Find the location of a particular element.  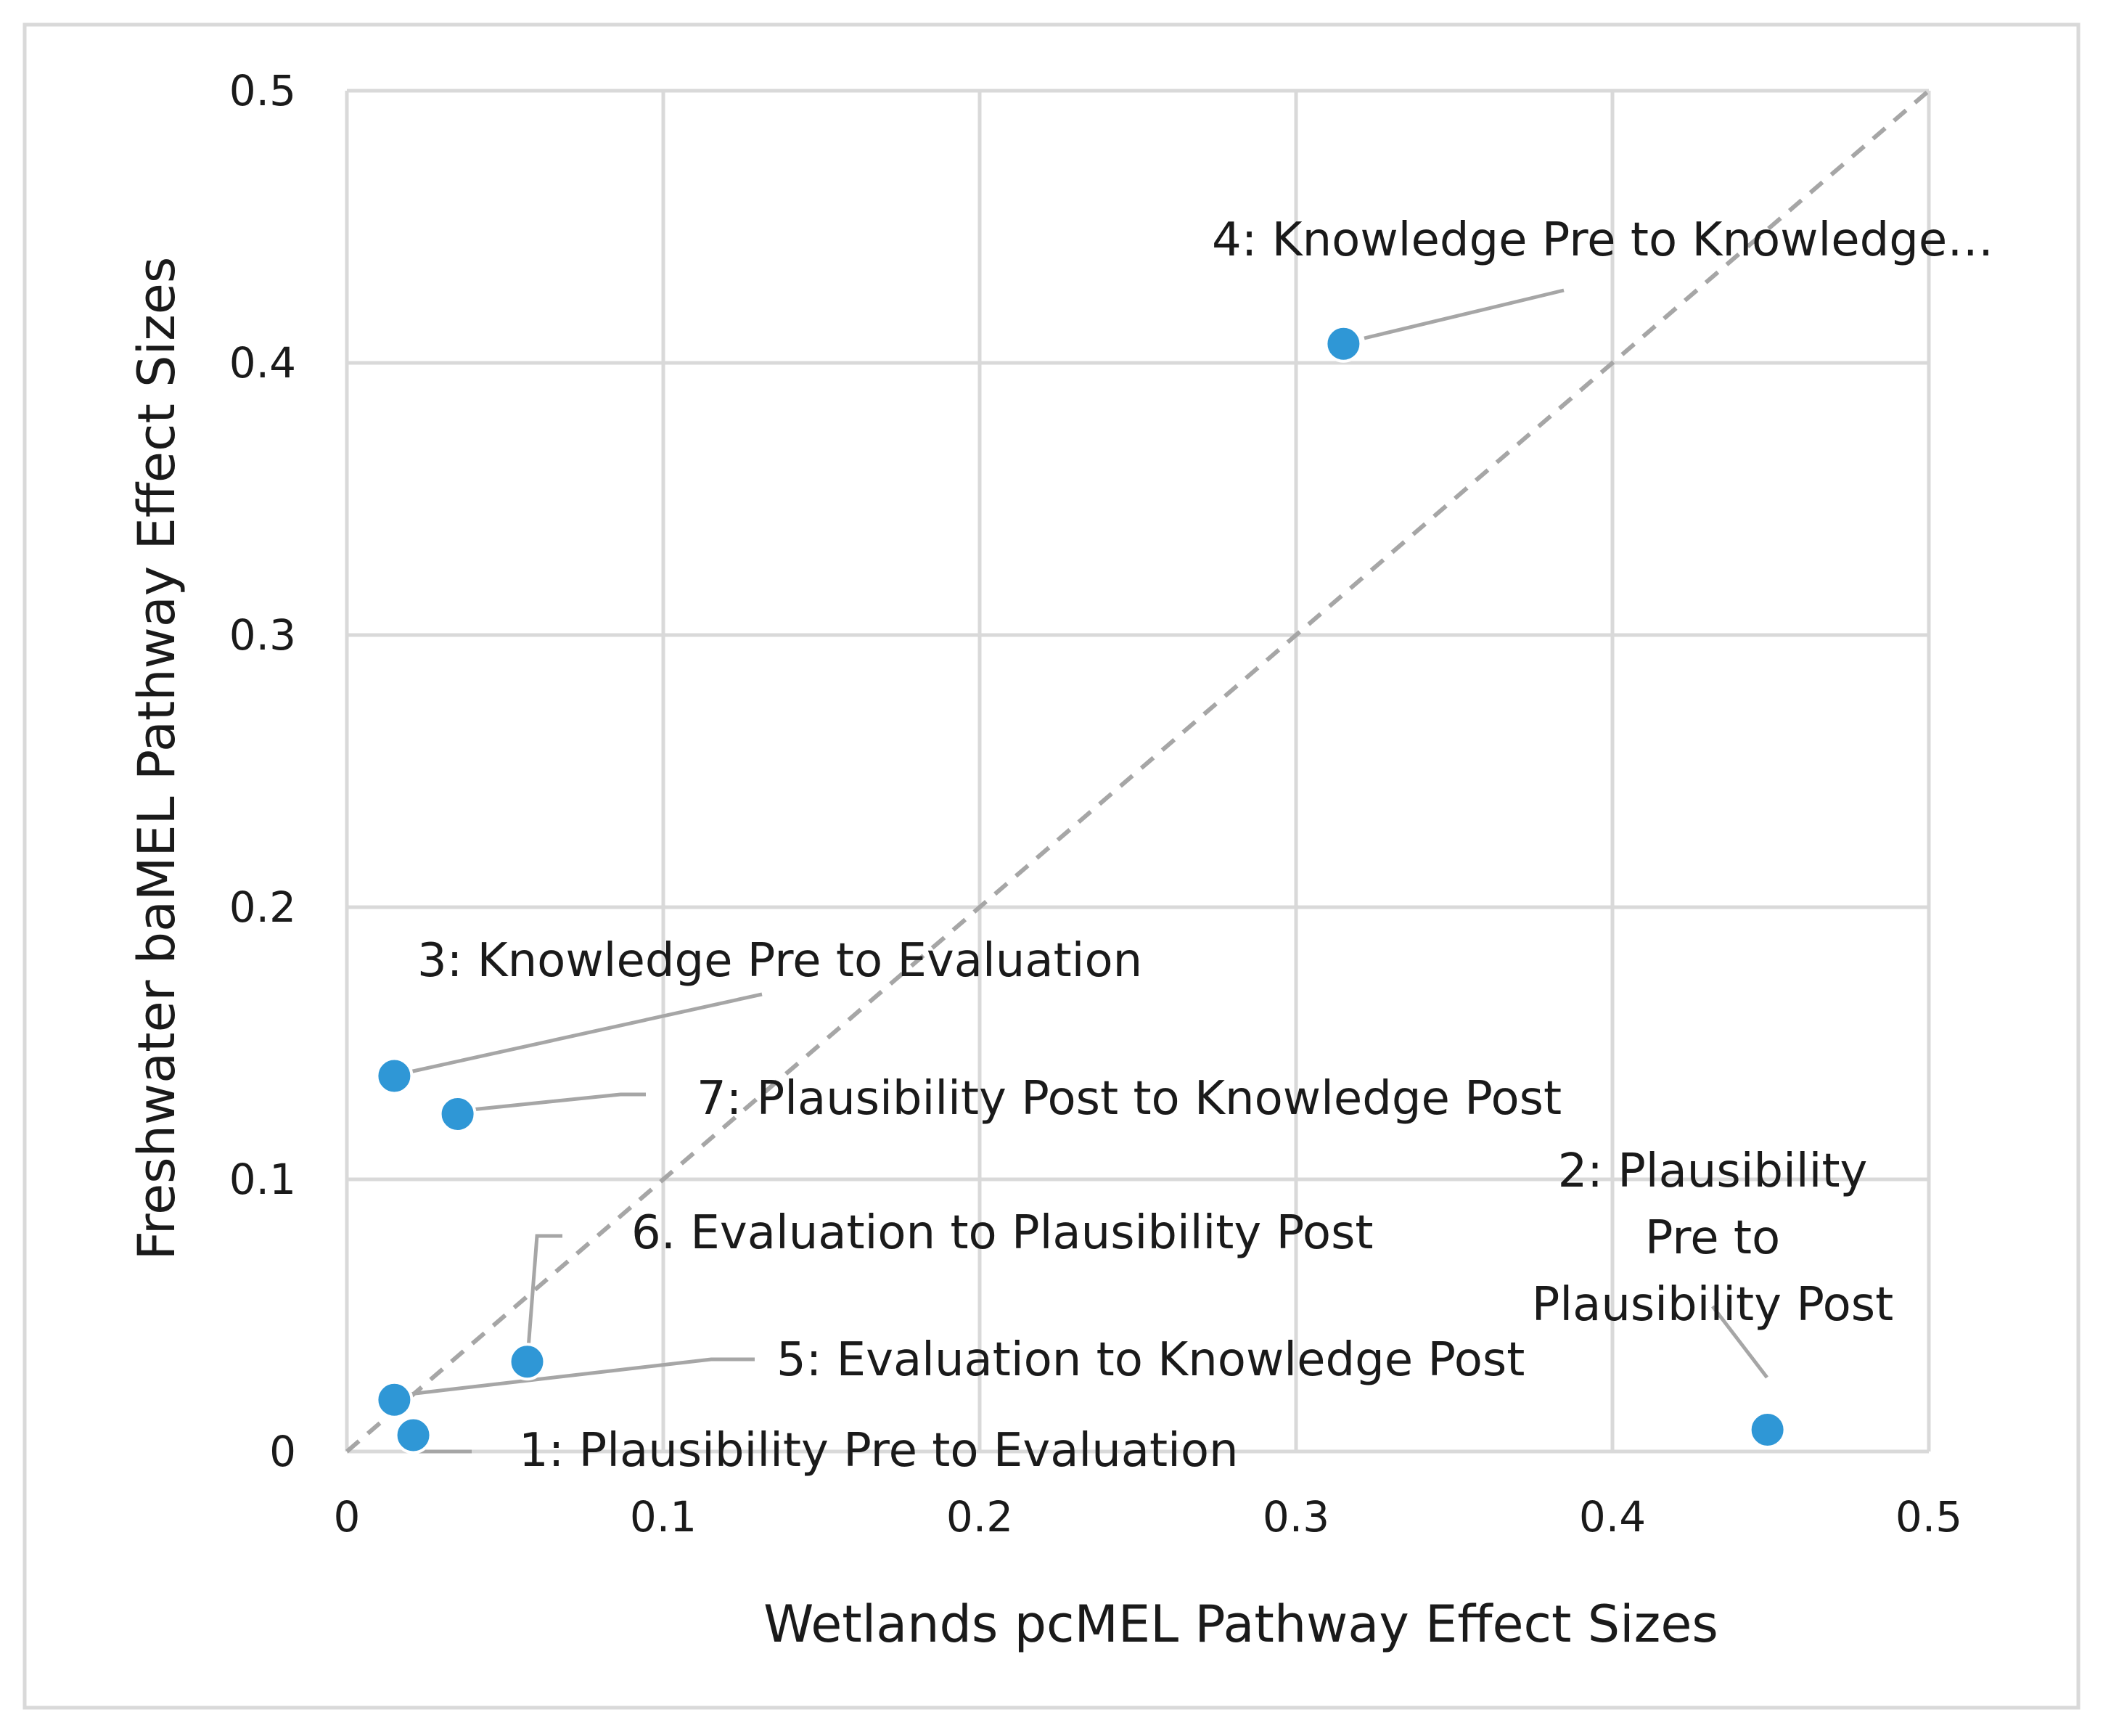

point-label-2-line-1: Pre to is located at coordinates (1712, 1238).